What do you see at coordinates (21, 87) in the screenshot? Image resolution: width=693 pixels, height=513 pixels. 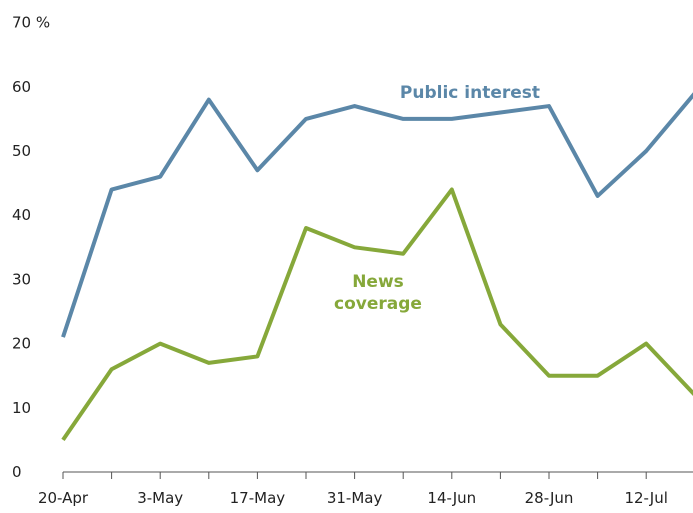 I see `y-tick-label: 60` at bounding box center [21, 87].